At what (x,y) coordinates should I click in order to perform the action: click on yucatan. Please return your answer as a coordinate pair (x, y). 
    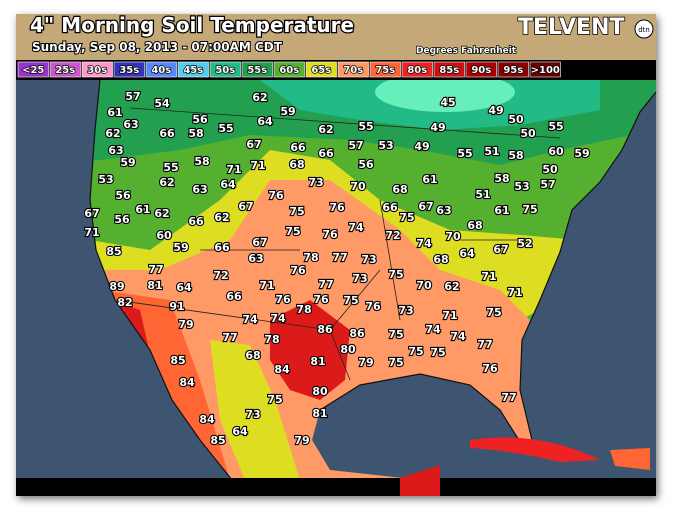
    Looking at the image, I should click on (420, 480).